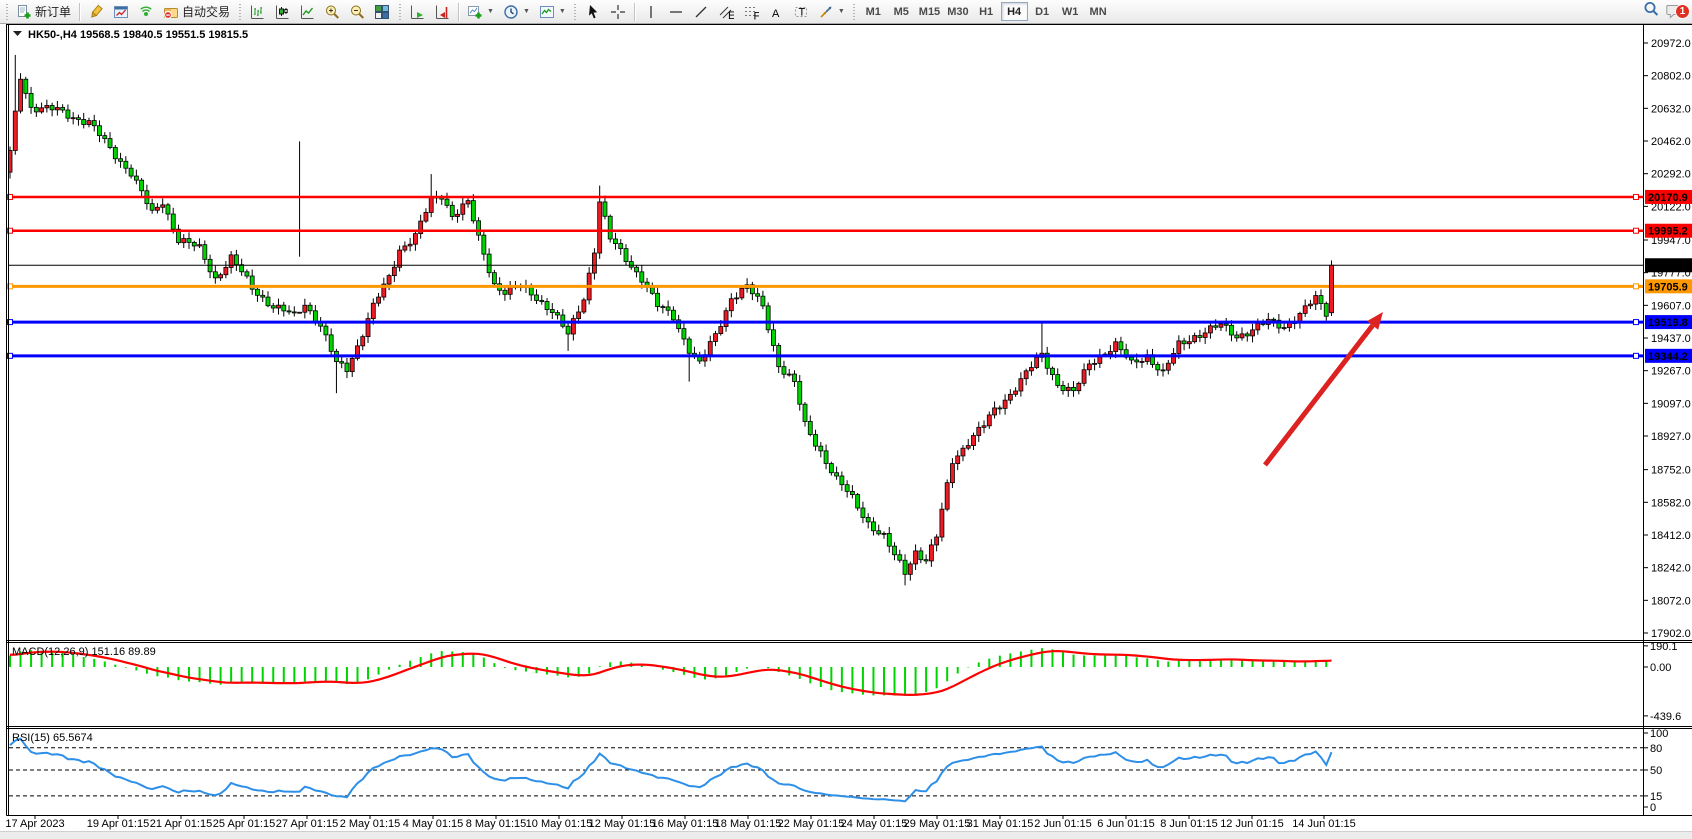  What do you see at coordinates (776, 12) in the screenshot?
I see `text-button: A` at bounding box center [776, 12].